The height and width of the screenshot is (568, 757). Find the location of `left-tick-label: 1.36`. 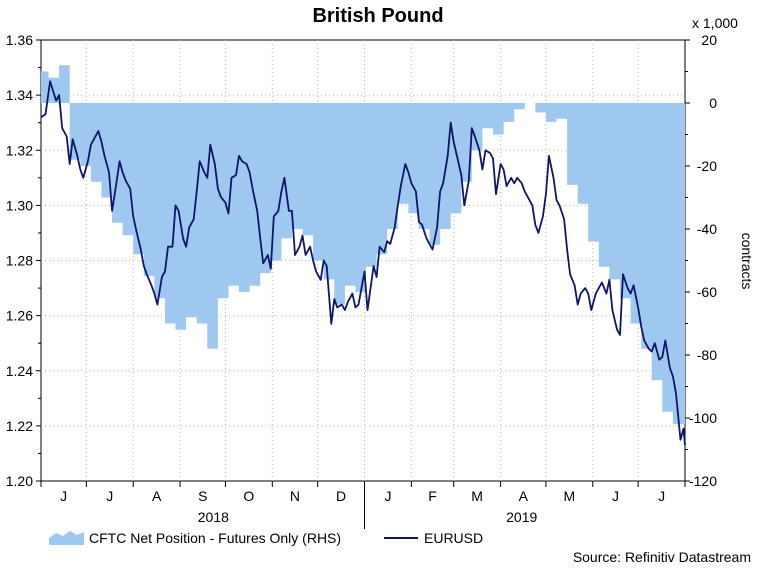

left-tick-label: 1.36 is located at coordinates (19, 40).